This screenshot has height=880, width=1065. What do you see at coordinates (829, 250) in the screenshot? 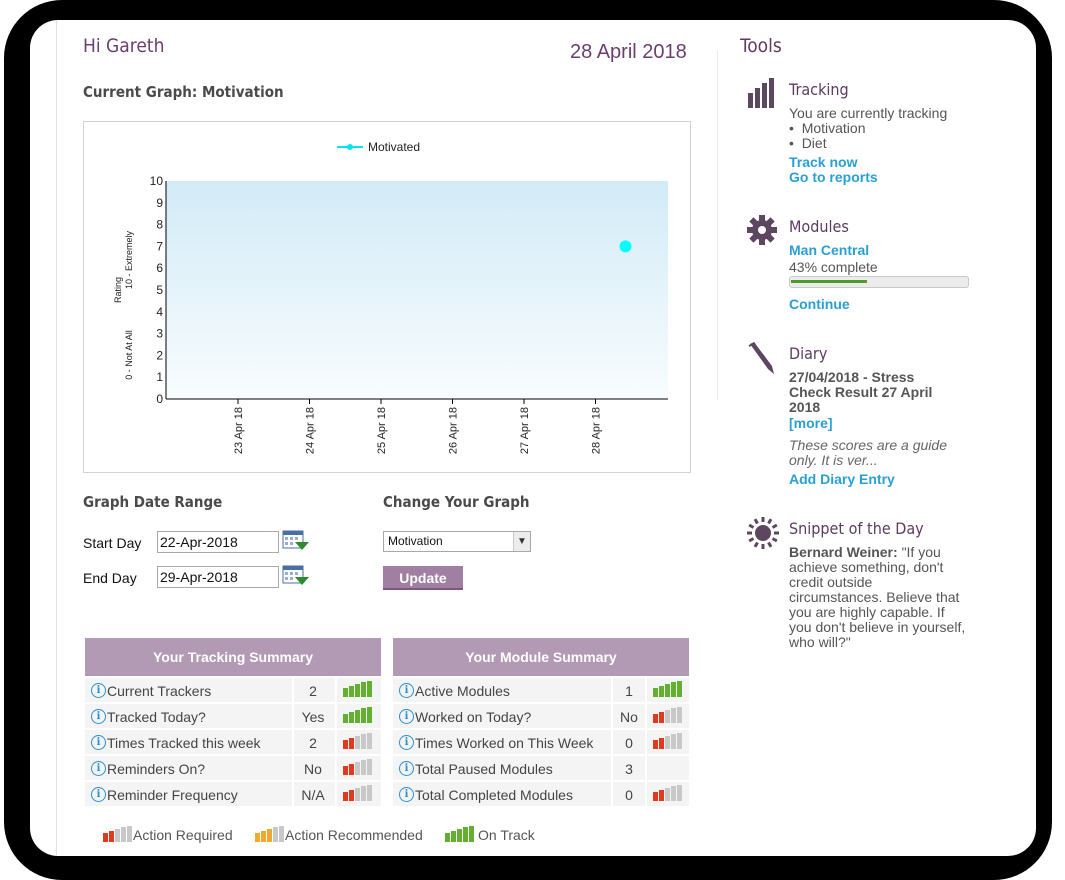
I see `module-name-link: Man Central` at bounding box center [829, 250].